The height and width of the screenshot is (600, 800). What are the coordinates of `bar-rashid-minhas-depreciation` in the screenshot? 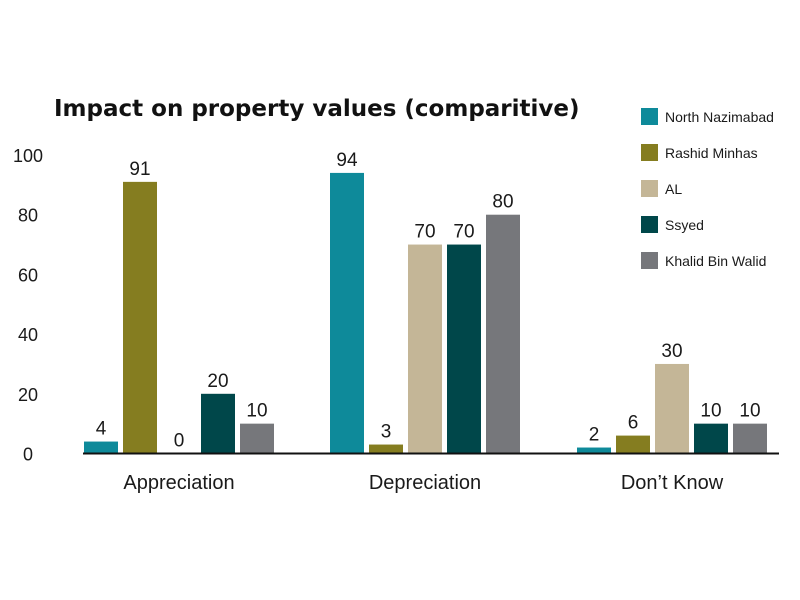 It's located at (386, 449).